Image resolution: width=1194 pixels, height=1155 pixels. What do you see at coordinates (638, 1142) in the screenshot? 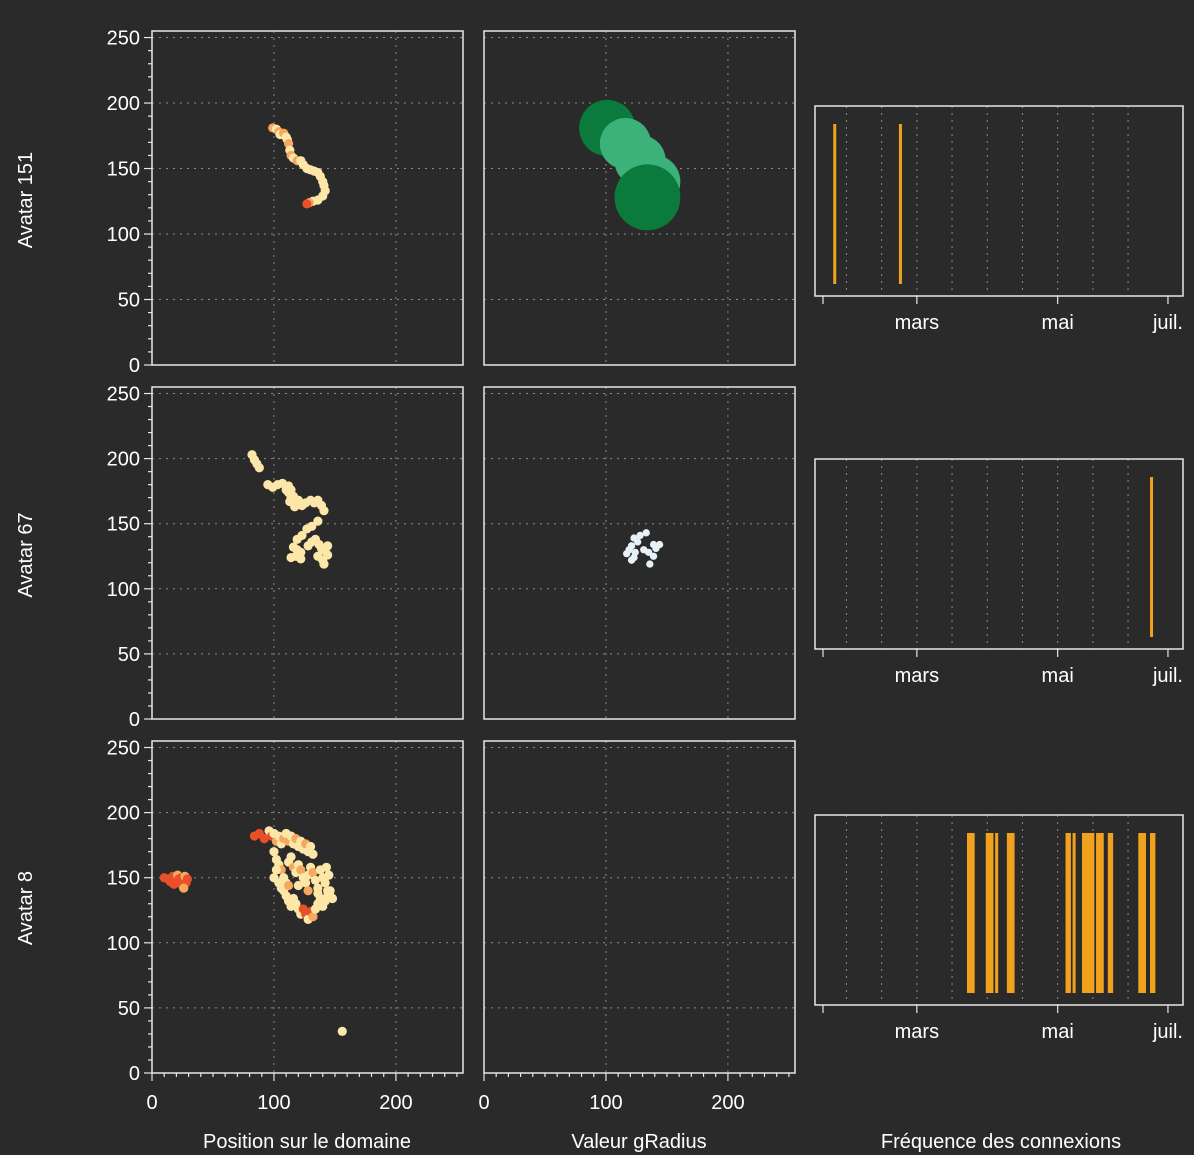
I see `column-label-gradius: Valeur gRadius` at bounding box center [638, 1142].